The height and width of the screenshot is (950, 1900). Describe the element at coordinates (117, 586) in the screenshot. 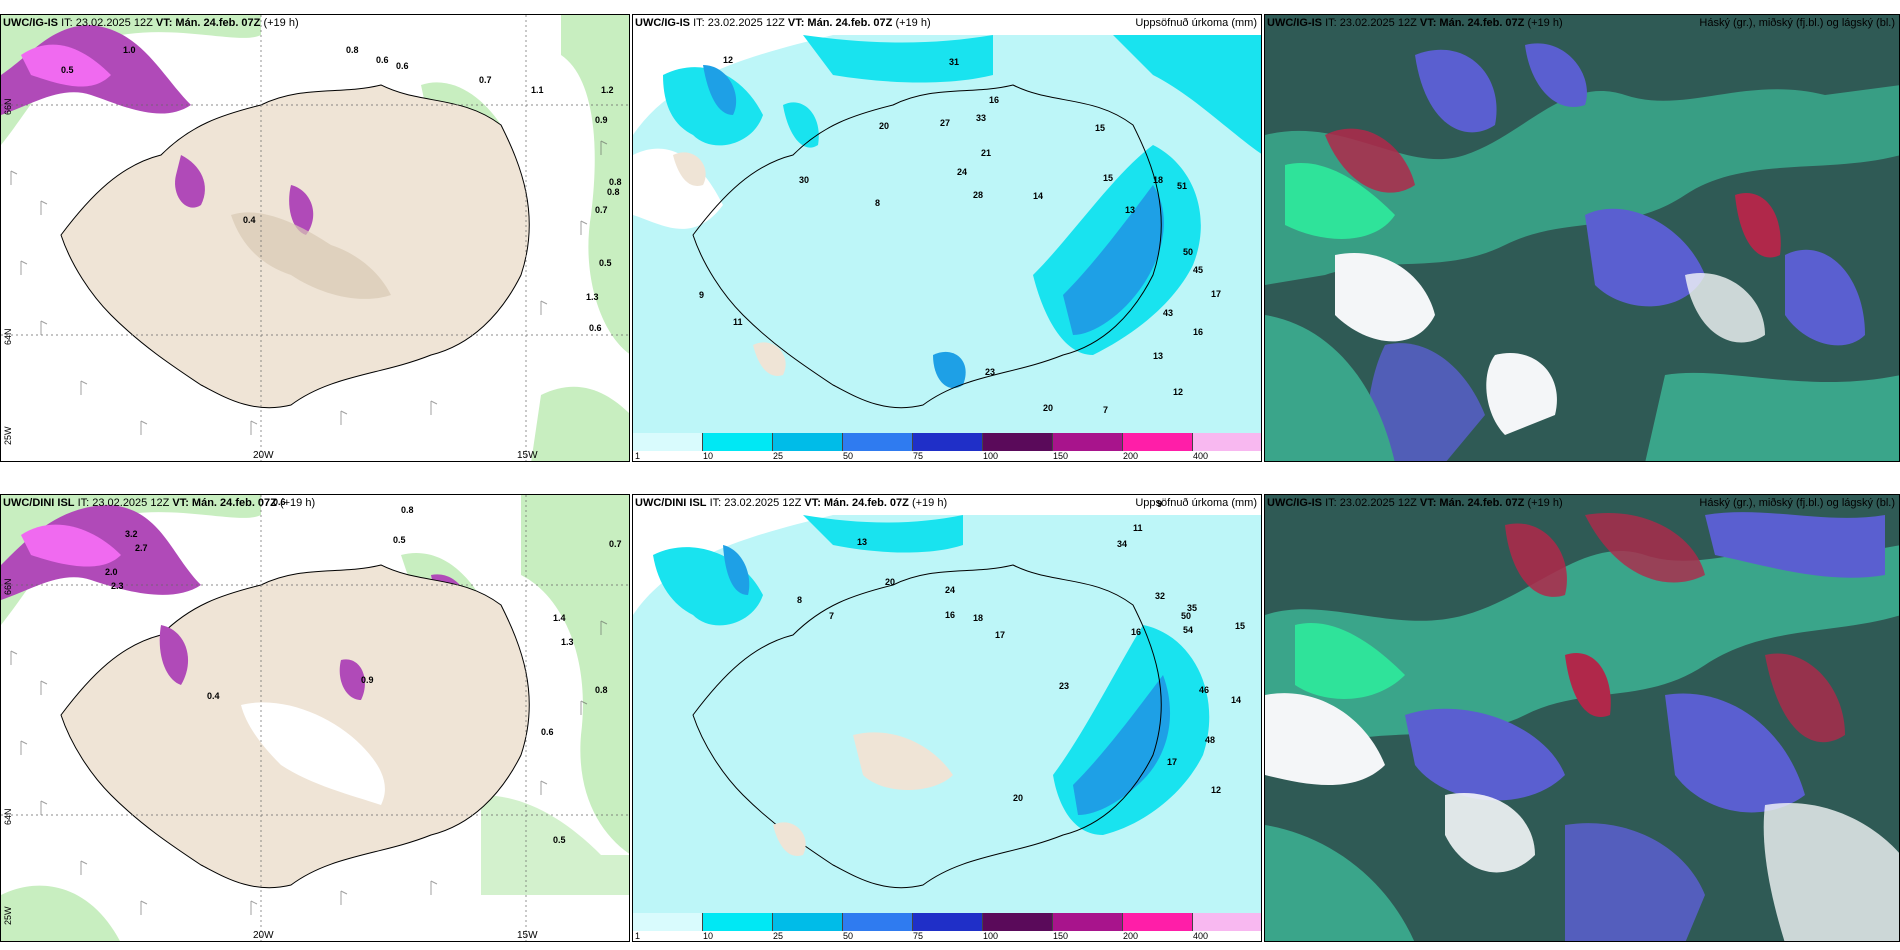

I see `value-label: 2.3` at that location.